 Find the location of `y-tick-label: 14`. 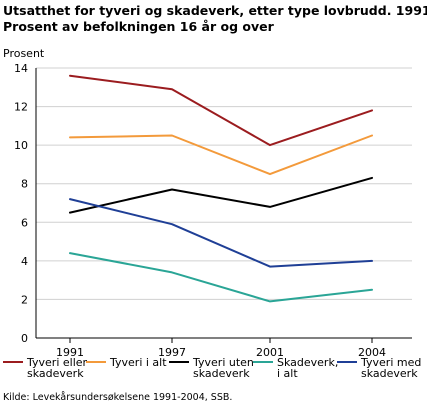

y-tick-label: 14 is located at coordinates (21, 68).